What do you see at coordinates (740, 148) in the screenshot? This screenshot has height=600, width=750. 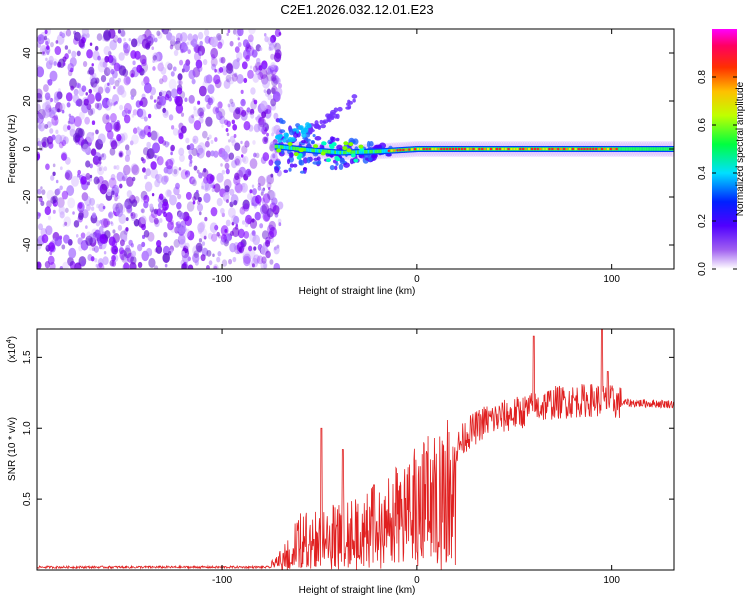 I see `colorbar-label: Normalized spectral amplitude` at bounding box center [740, 148].